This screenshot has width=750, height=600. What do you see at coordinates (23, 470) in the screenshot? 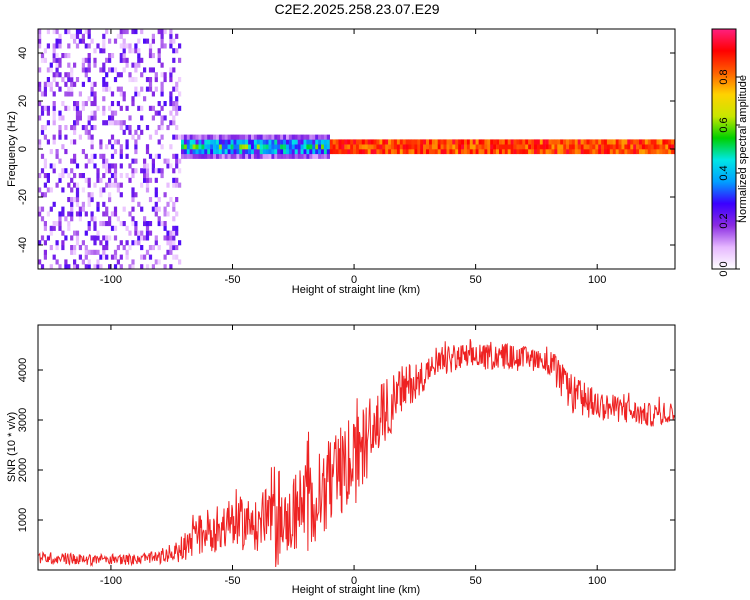
I see `y-tick-label: 2000` at bounding box center [23, 470].